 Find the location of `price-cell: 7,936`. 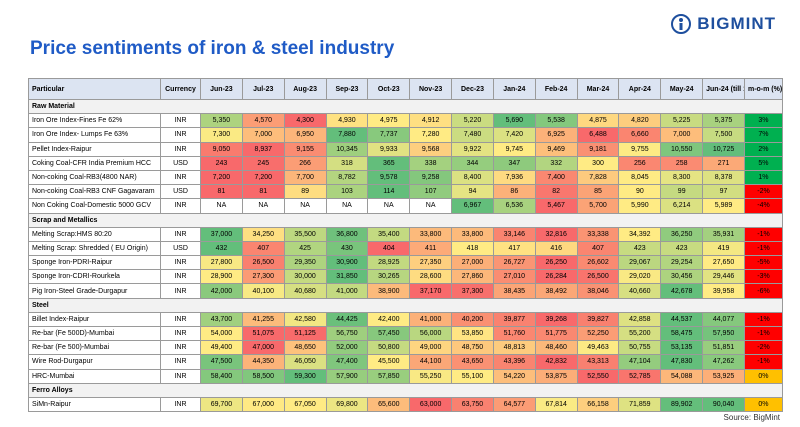

price-cell: 7,936 is located at coordinates (514, 177).